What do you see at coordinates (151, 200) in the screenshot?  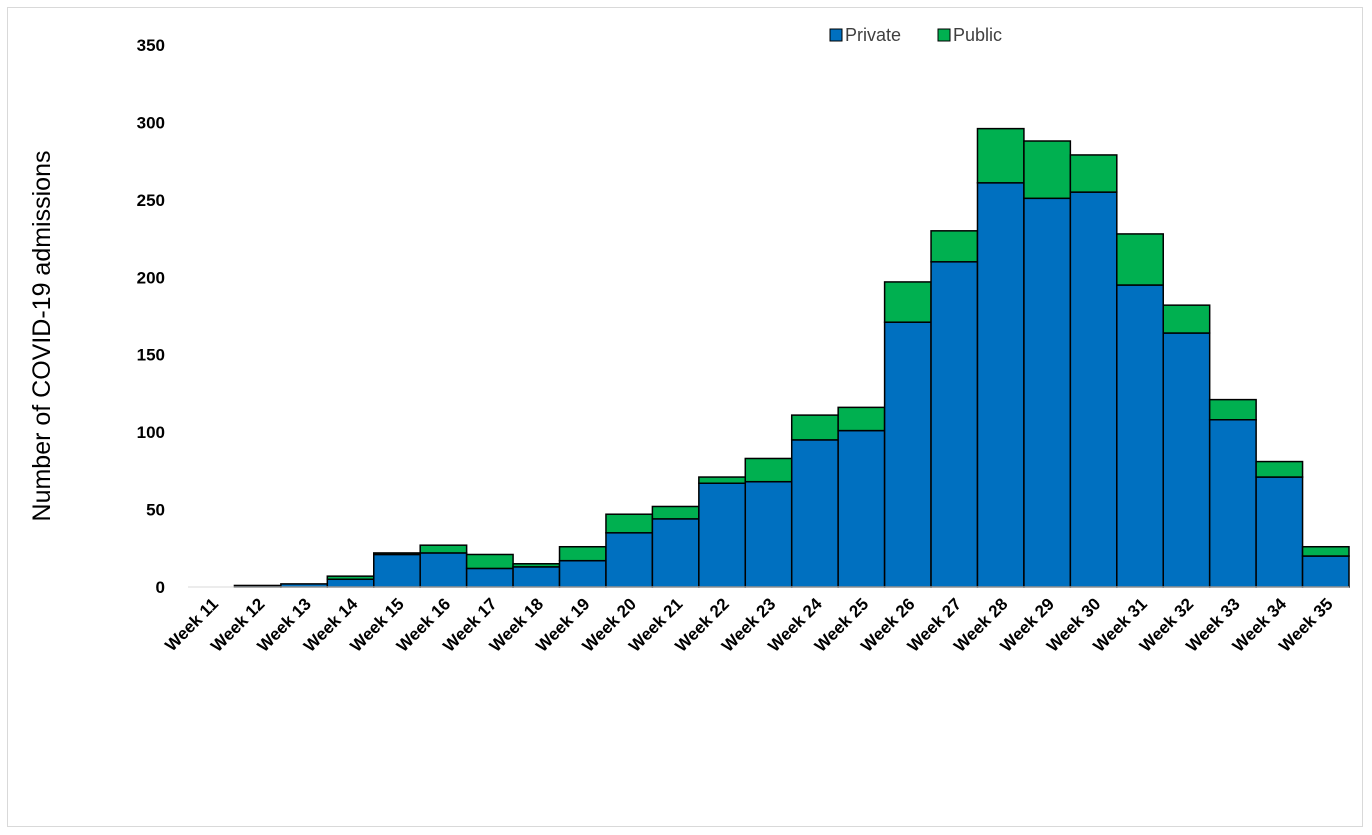 I see `y-tick-label: 250` at bounding box center [151, 200].